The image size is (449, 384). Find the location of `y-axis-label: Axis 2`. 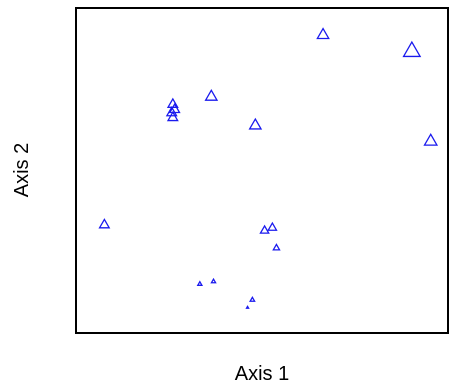

y-axis-label: Axis 2 is located at coordinates (22, 170).